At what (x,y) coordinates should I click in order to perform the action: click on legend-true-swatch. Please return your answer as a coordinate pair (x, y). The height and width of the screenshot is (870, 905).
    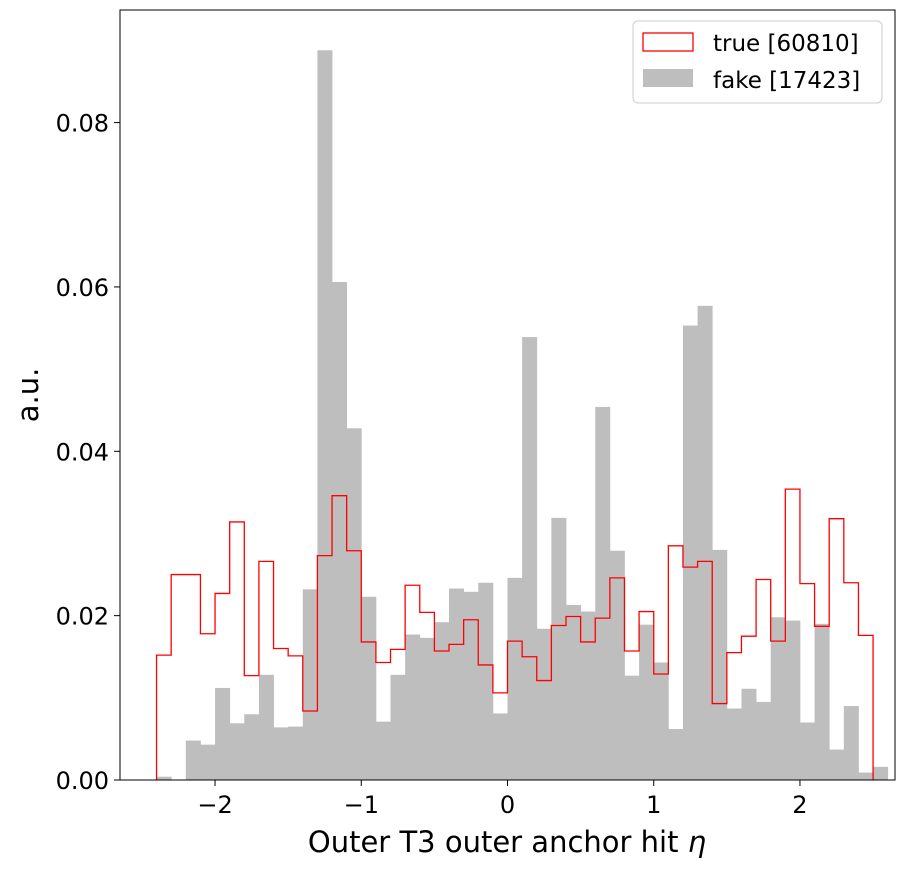
    Looking at the image, I should click on (668, 42).